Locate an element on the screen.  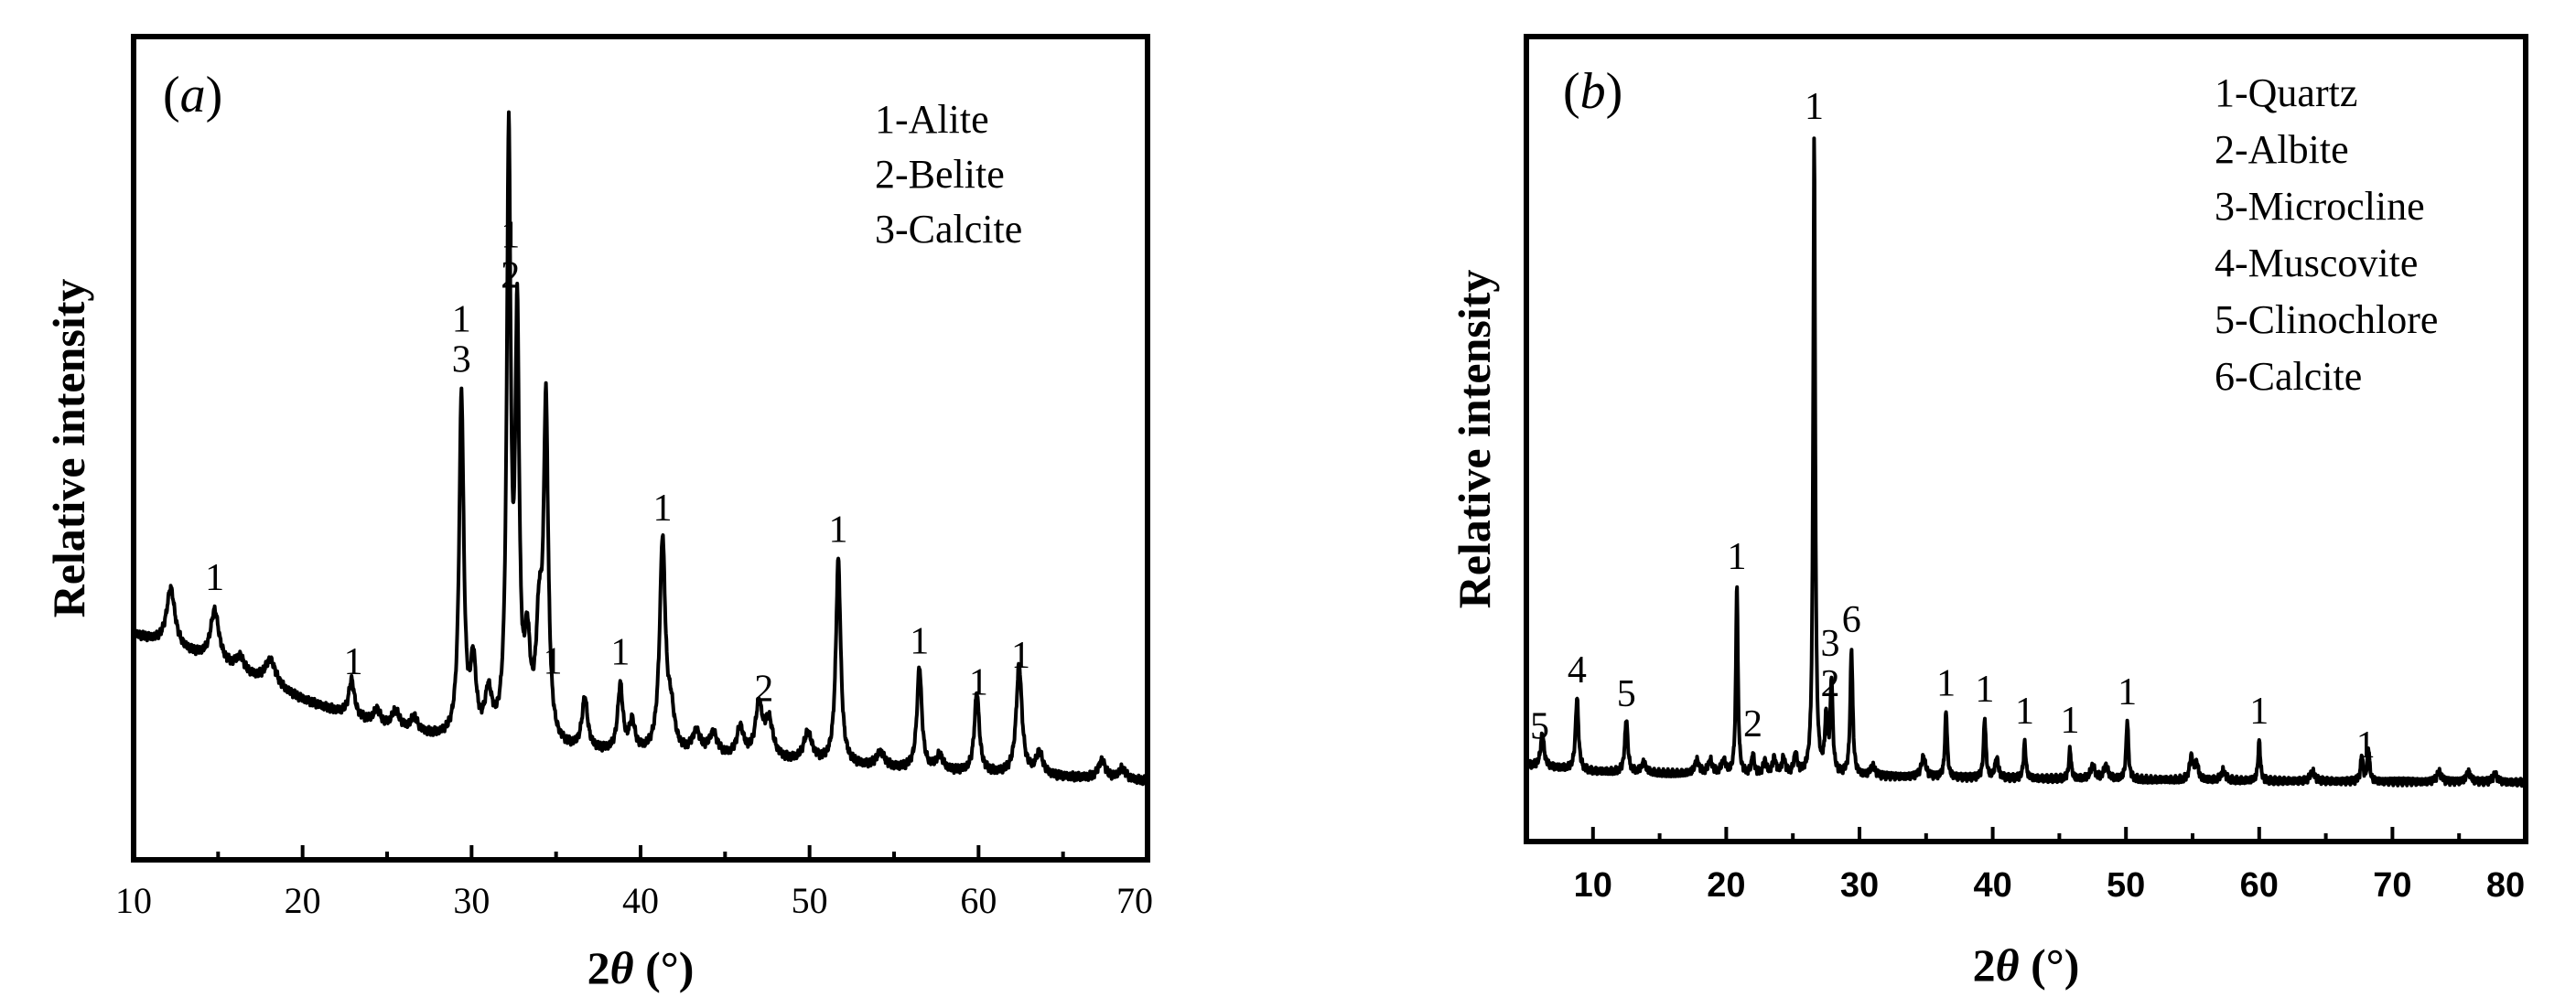
x-axis-ticks-a: 10 20 30 40 50 60 70 is located at coordinates (634, 883).